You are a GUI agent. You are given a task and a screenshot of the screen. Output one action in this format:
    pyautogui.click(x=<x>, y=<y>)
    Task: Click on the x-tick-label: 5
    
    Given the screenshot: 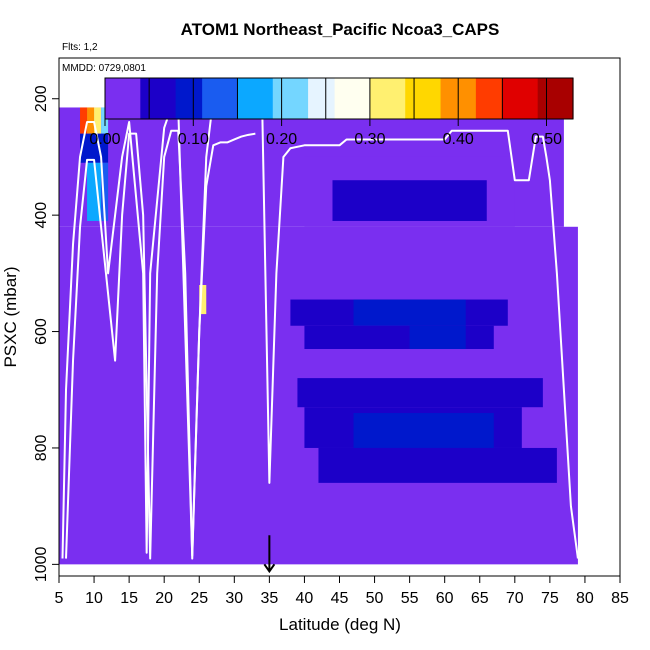 What is the action you would take?
    pyautogui.click(x=59, y=598)
    